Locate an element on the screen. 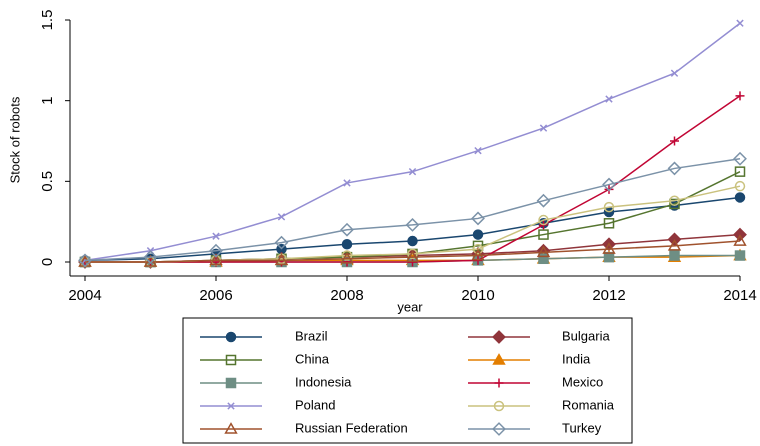 Image resolution: width=760 pixels, height=446 pixels. legend-label: India is located at coordinates (576, 358).